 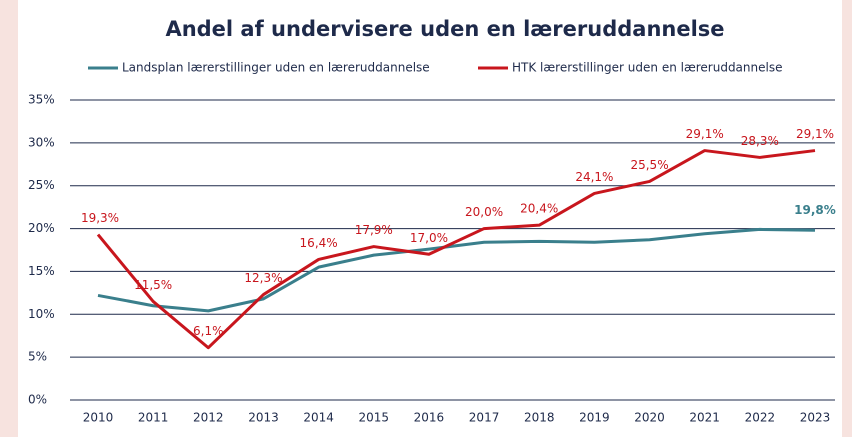 I want to click on y-tick-label: 5%, so click(x=37, y=357).